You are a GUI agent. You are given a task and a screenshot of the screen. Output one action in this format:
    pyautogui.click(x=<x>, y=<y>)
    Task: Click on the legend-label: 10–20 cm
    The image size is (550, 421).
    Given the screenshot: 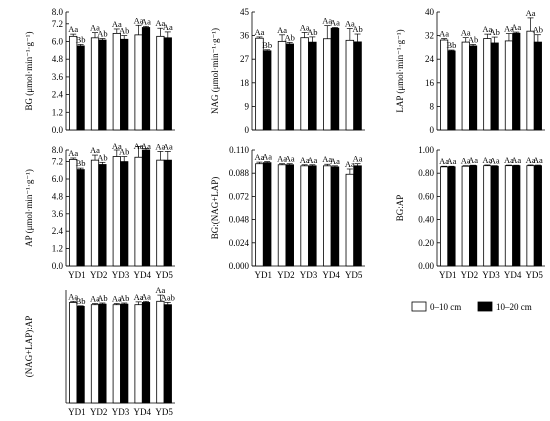 What is the action you would take?
    pyautogui.click(x=514, y=307)
    